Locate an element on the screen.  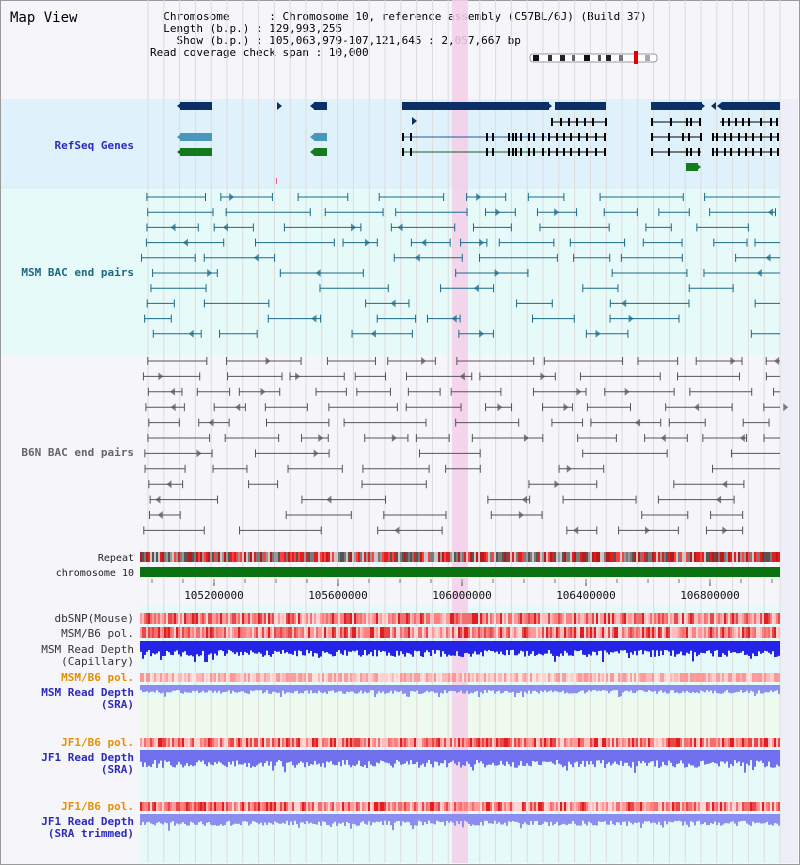
msm-bac-pairs is located at coordinates (460, 265).